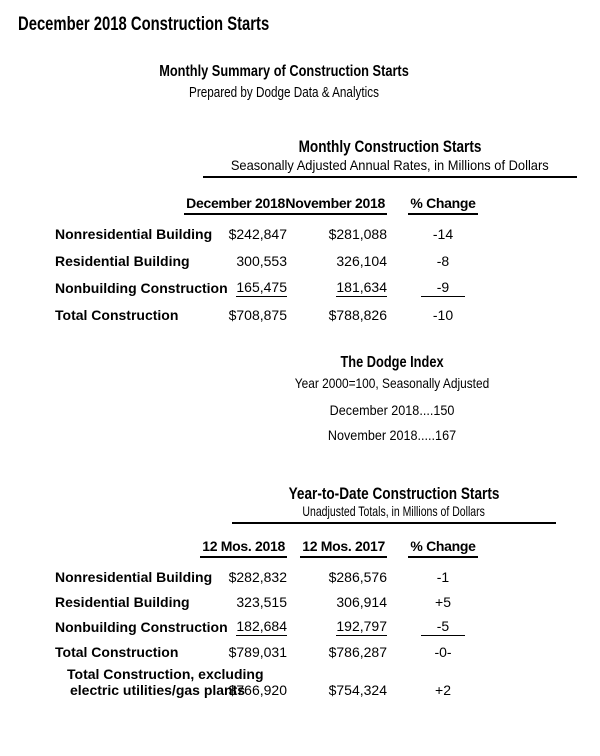 Image resolution: width=600 pixels, height=756 pixels. What do you see at coordinates (361, 626) in the screenshot?
I see `row-previous-value: 192,797` at bounding box center [361, 626].